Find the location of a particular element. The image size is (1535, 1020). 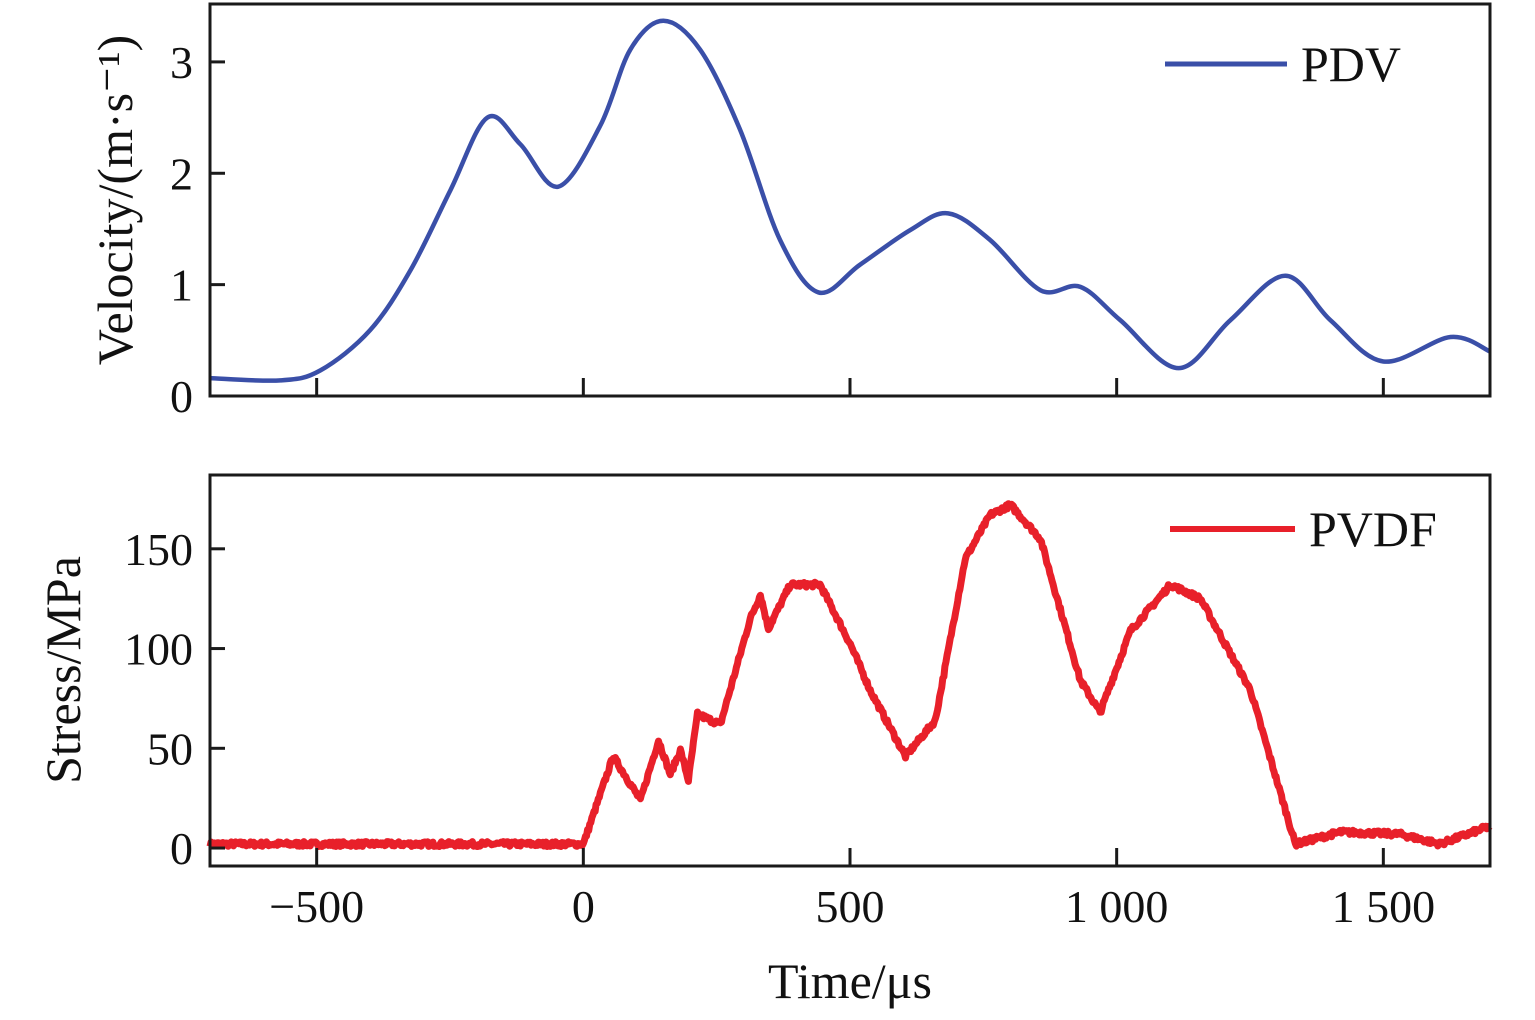

x-axis-title: Time/μs is located at coordinates (850, 981).